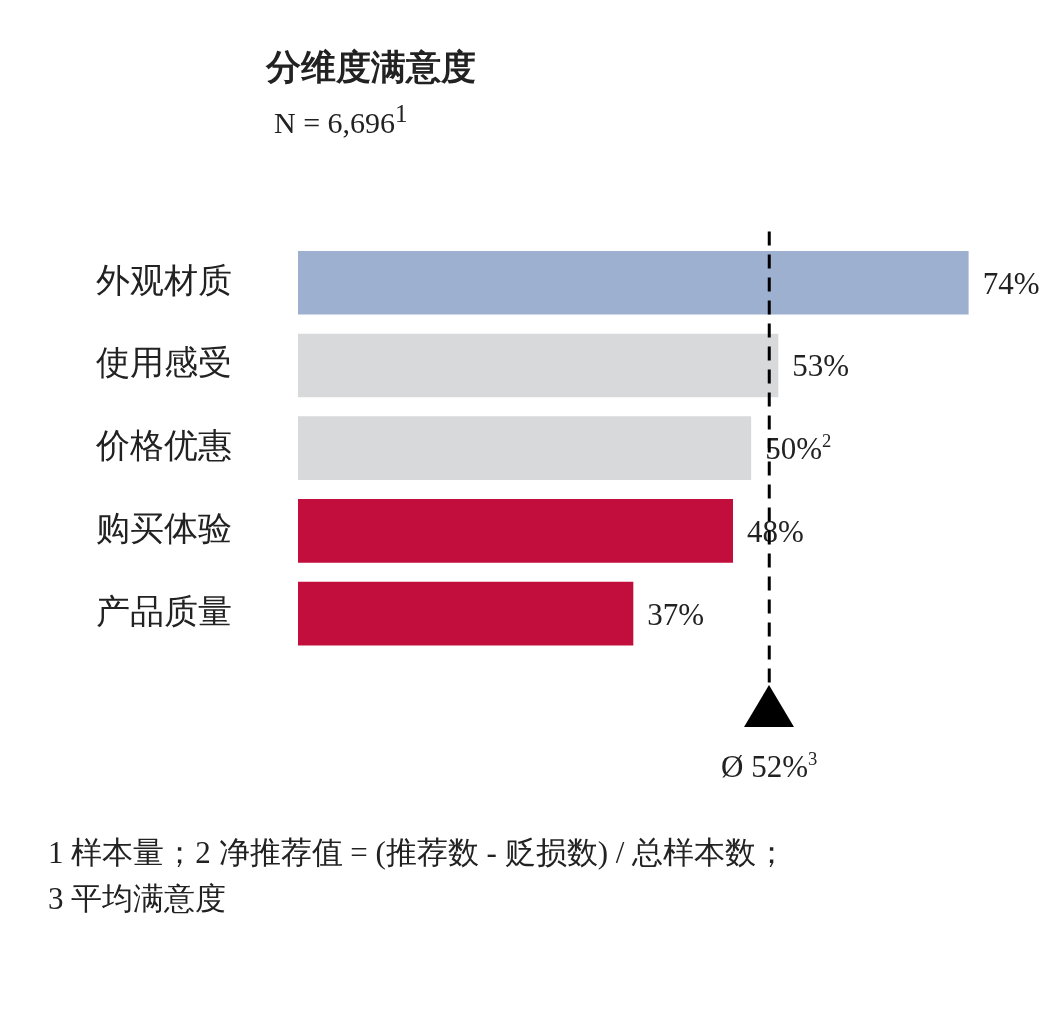 This screenshot has width=1063, height=1032. What do you see at coordinates (164, 280) in the screenshot?
I see `y-tick-label: 外观材质` at bounding box center [164, 280].